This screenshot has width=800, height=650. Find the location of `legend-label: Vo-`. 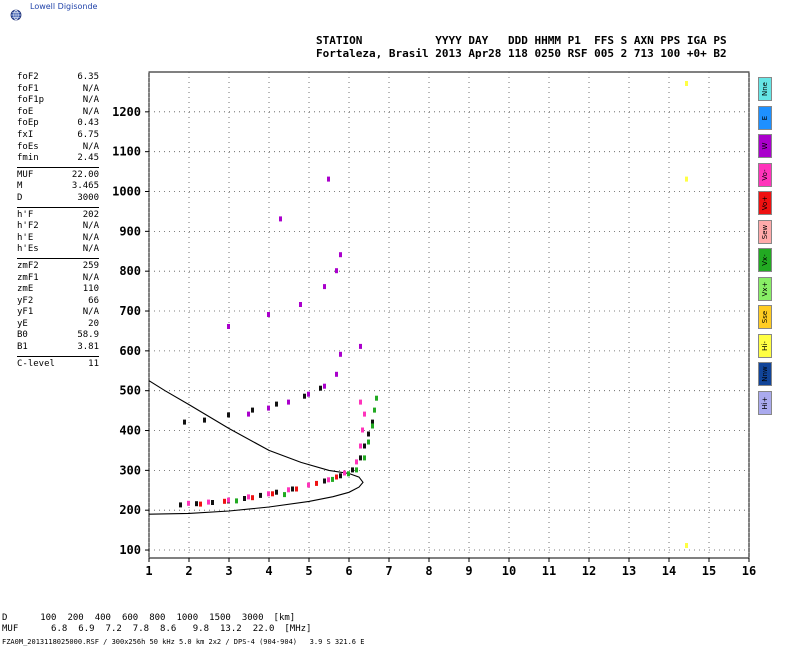

legend-label: Vo- is located at coordinates (765, 174).